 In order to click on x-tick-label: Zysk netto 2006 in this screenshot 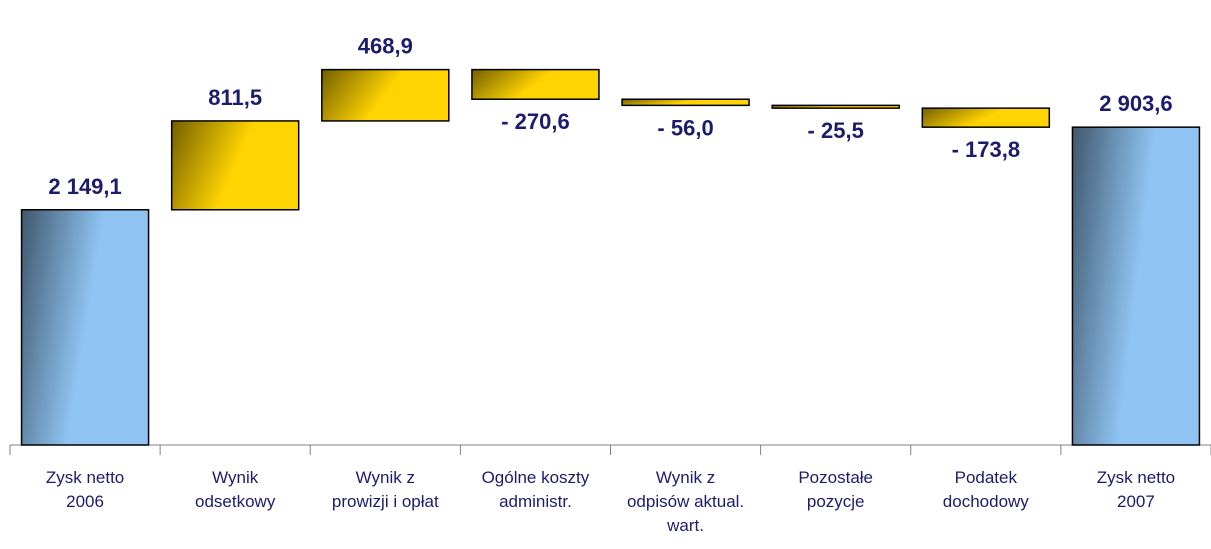, I will do `click(85, 489)`.